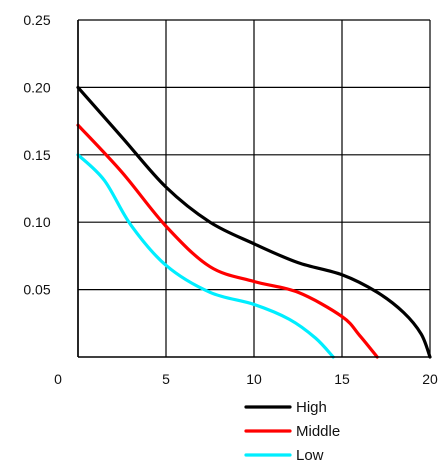 This screenshot has width=445, height=471. Describe the element at coordinates (310, 455) in the screenshot. I see `legend-label-low: Low` at that location.